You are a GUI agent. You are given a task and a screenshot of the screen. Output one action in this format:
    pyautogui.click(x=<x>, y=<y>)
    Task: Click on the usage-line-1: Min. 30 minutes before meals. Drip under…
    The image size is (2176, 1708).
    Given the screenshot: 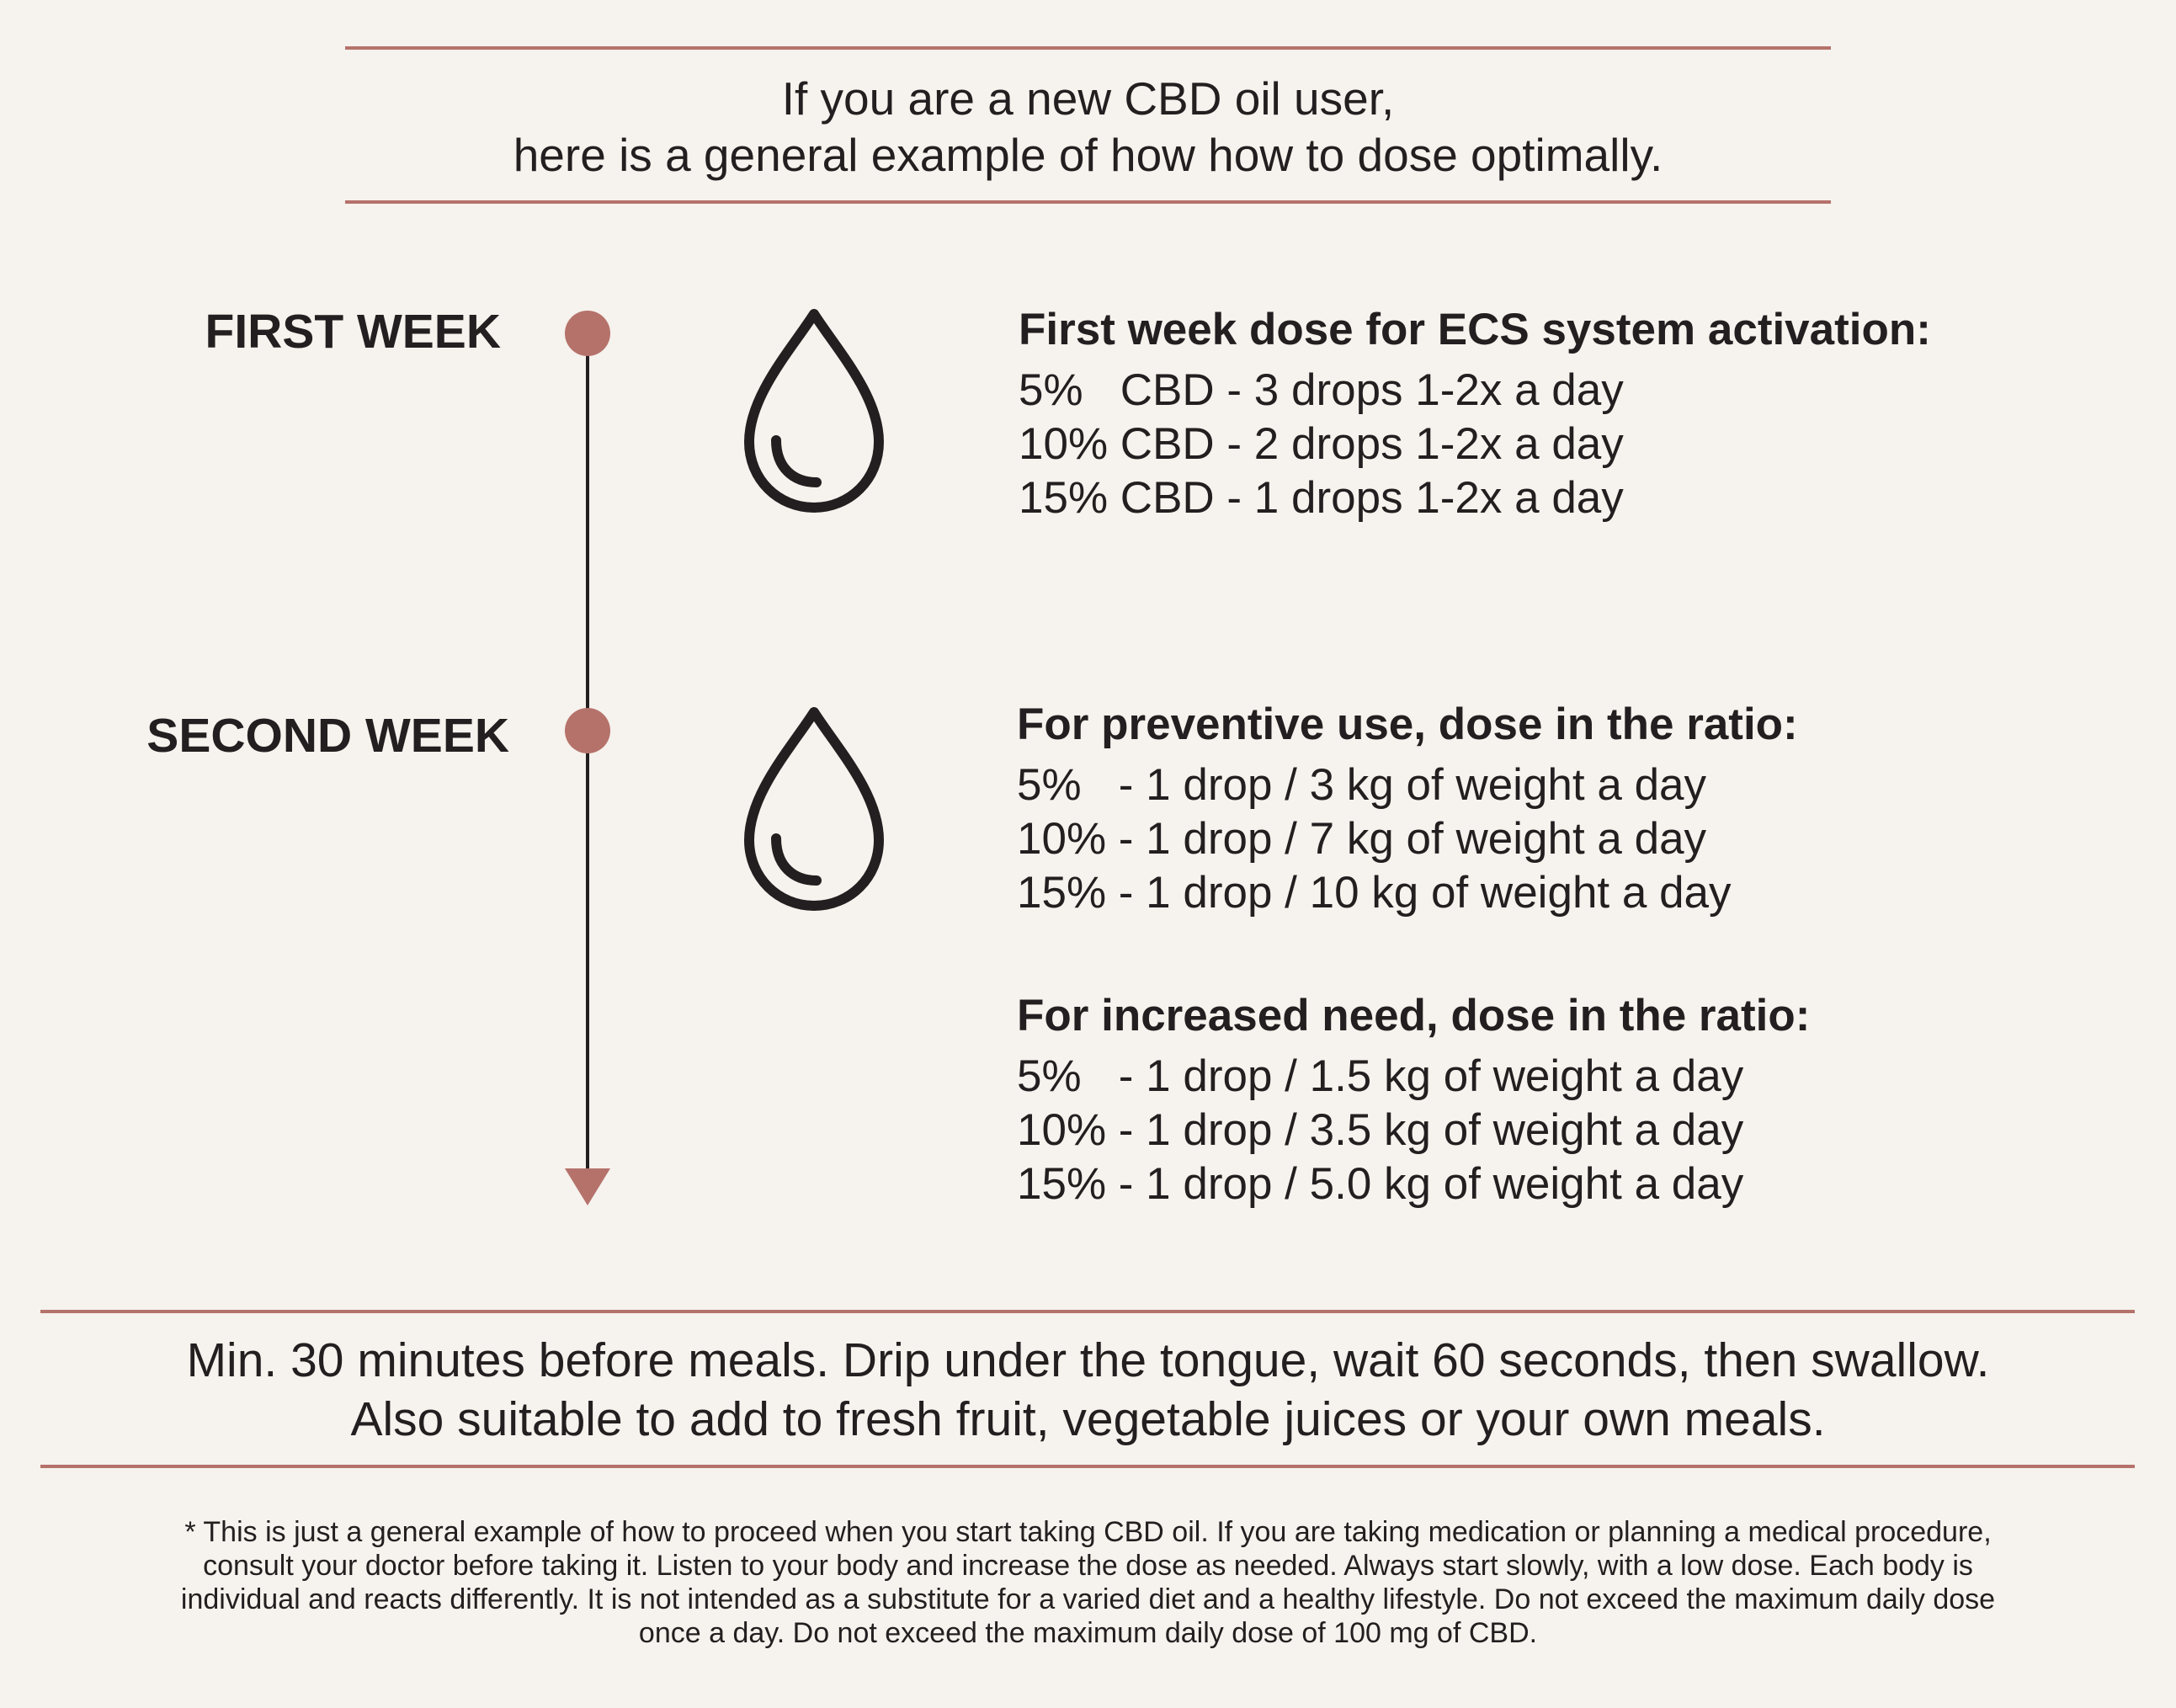 What is the action you would take?
    pyautogui.click(x=1088, y=1360)
    